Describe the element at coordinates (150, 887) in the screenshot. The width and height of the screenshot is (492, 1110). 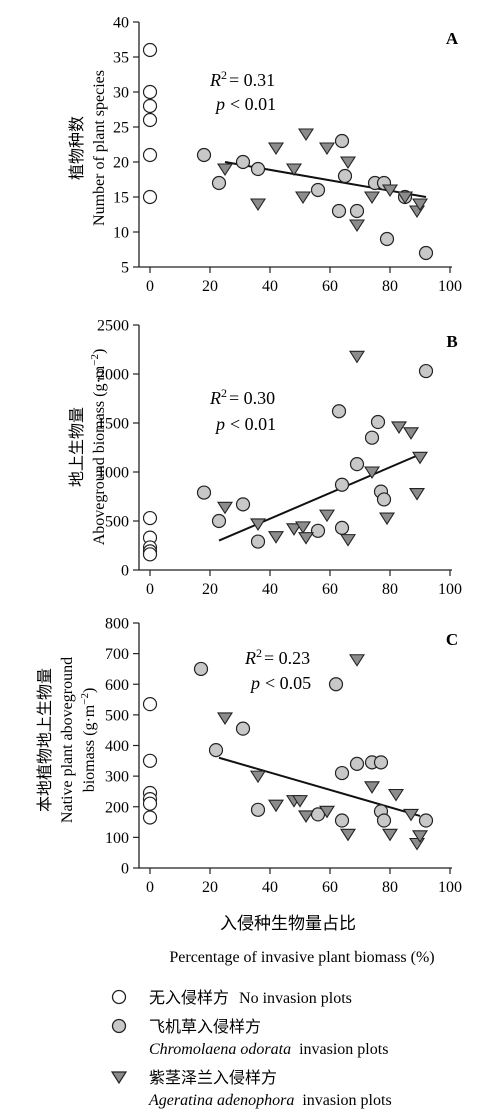
I see `x-tick-label-c: 0` at that location.